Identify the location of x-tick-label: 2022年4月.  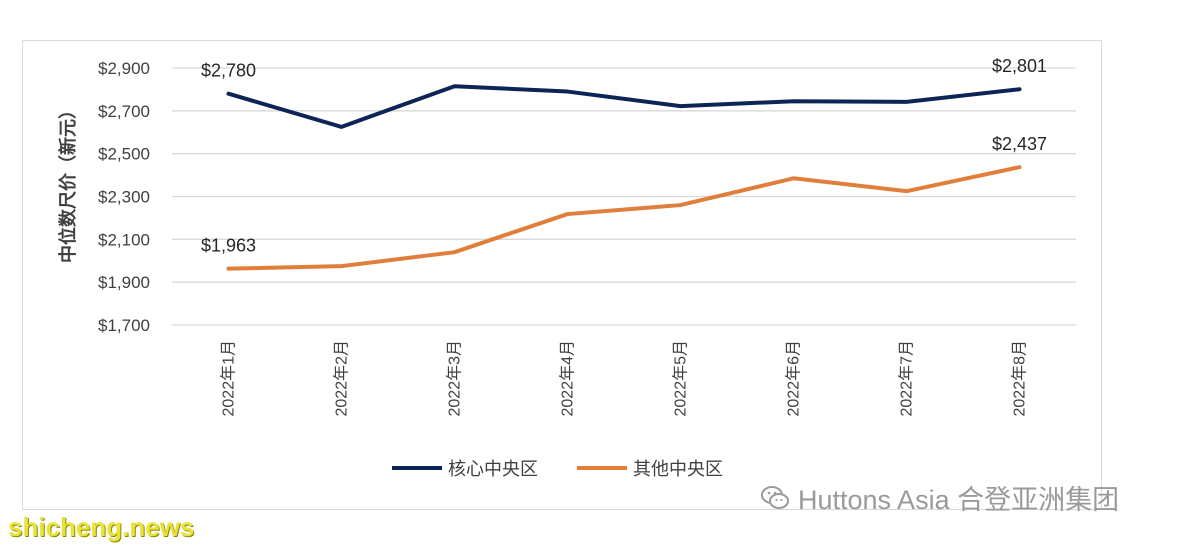
(568, 378).